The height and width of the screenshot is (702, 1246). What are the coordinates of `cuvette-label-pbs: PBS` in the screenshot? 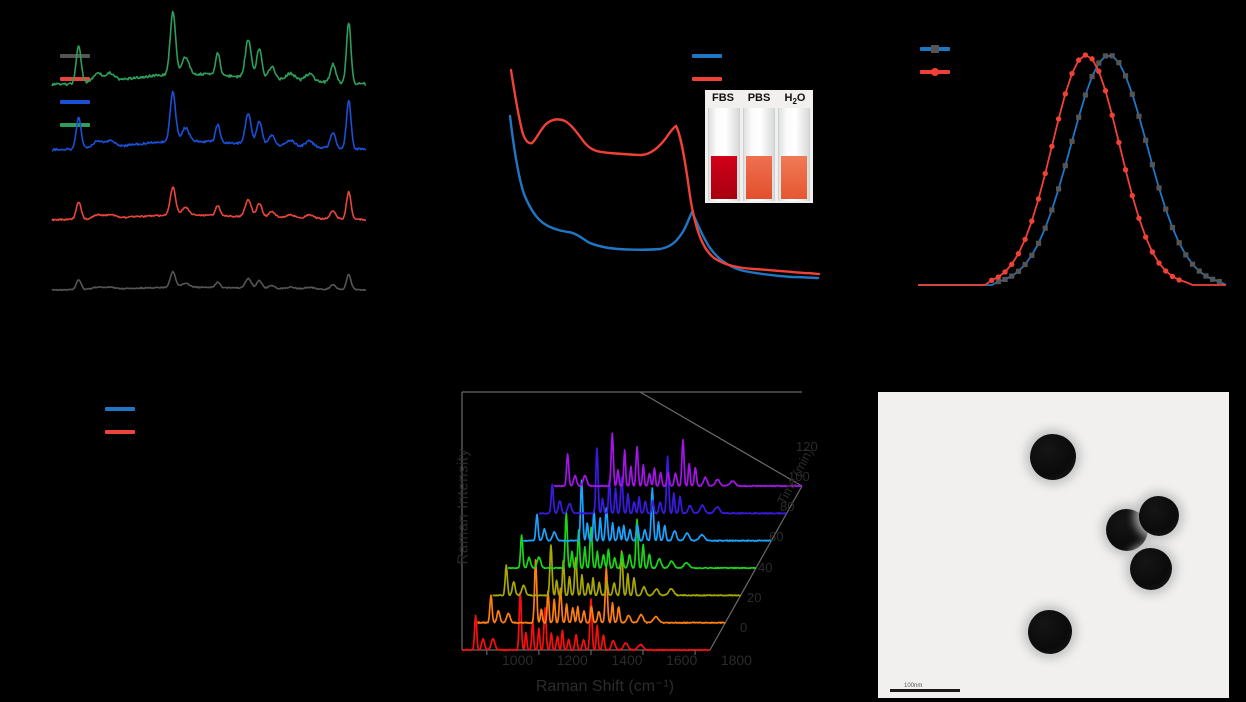 It's located at (759, 98).